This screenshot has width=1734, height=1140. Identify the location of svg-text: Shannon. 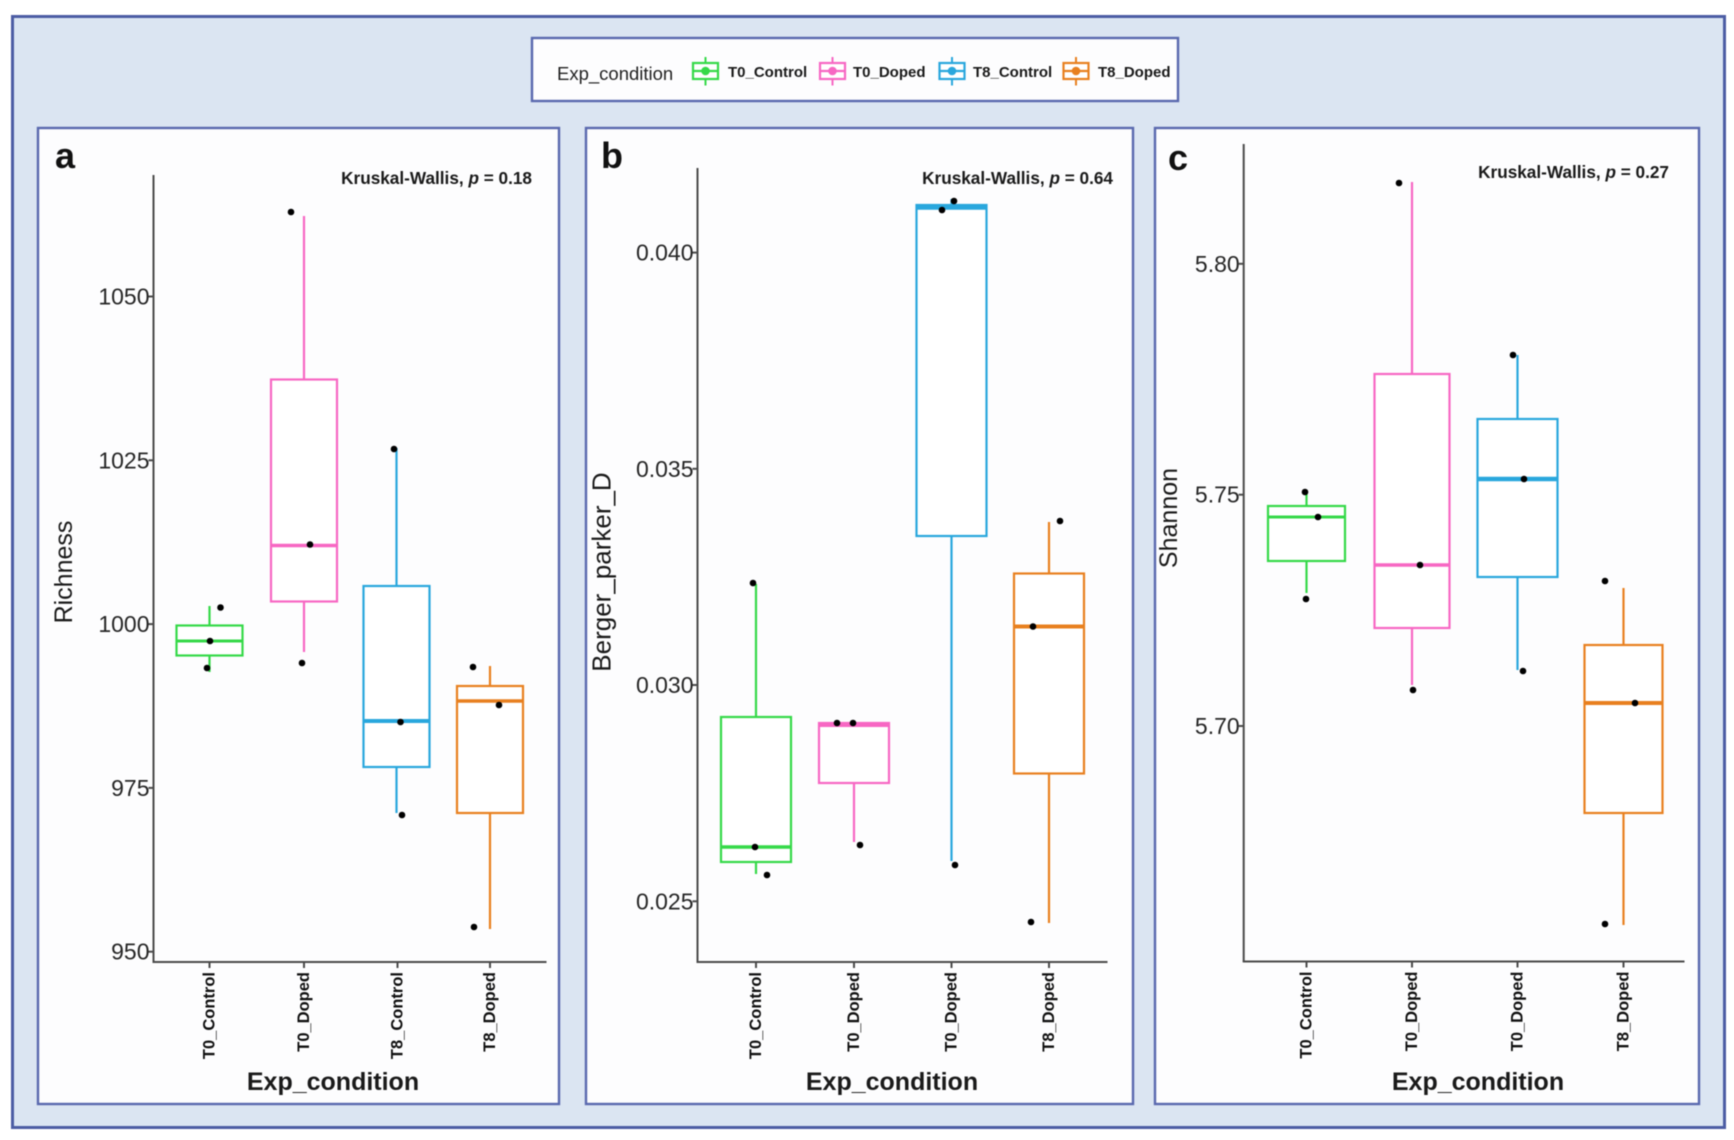
(1169, 518).